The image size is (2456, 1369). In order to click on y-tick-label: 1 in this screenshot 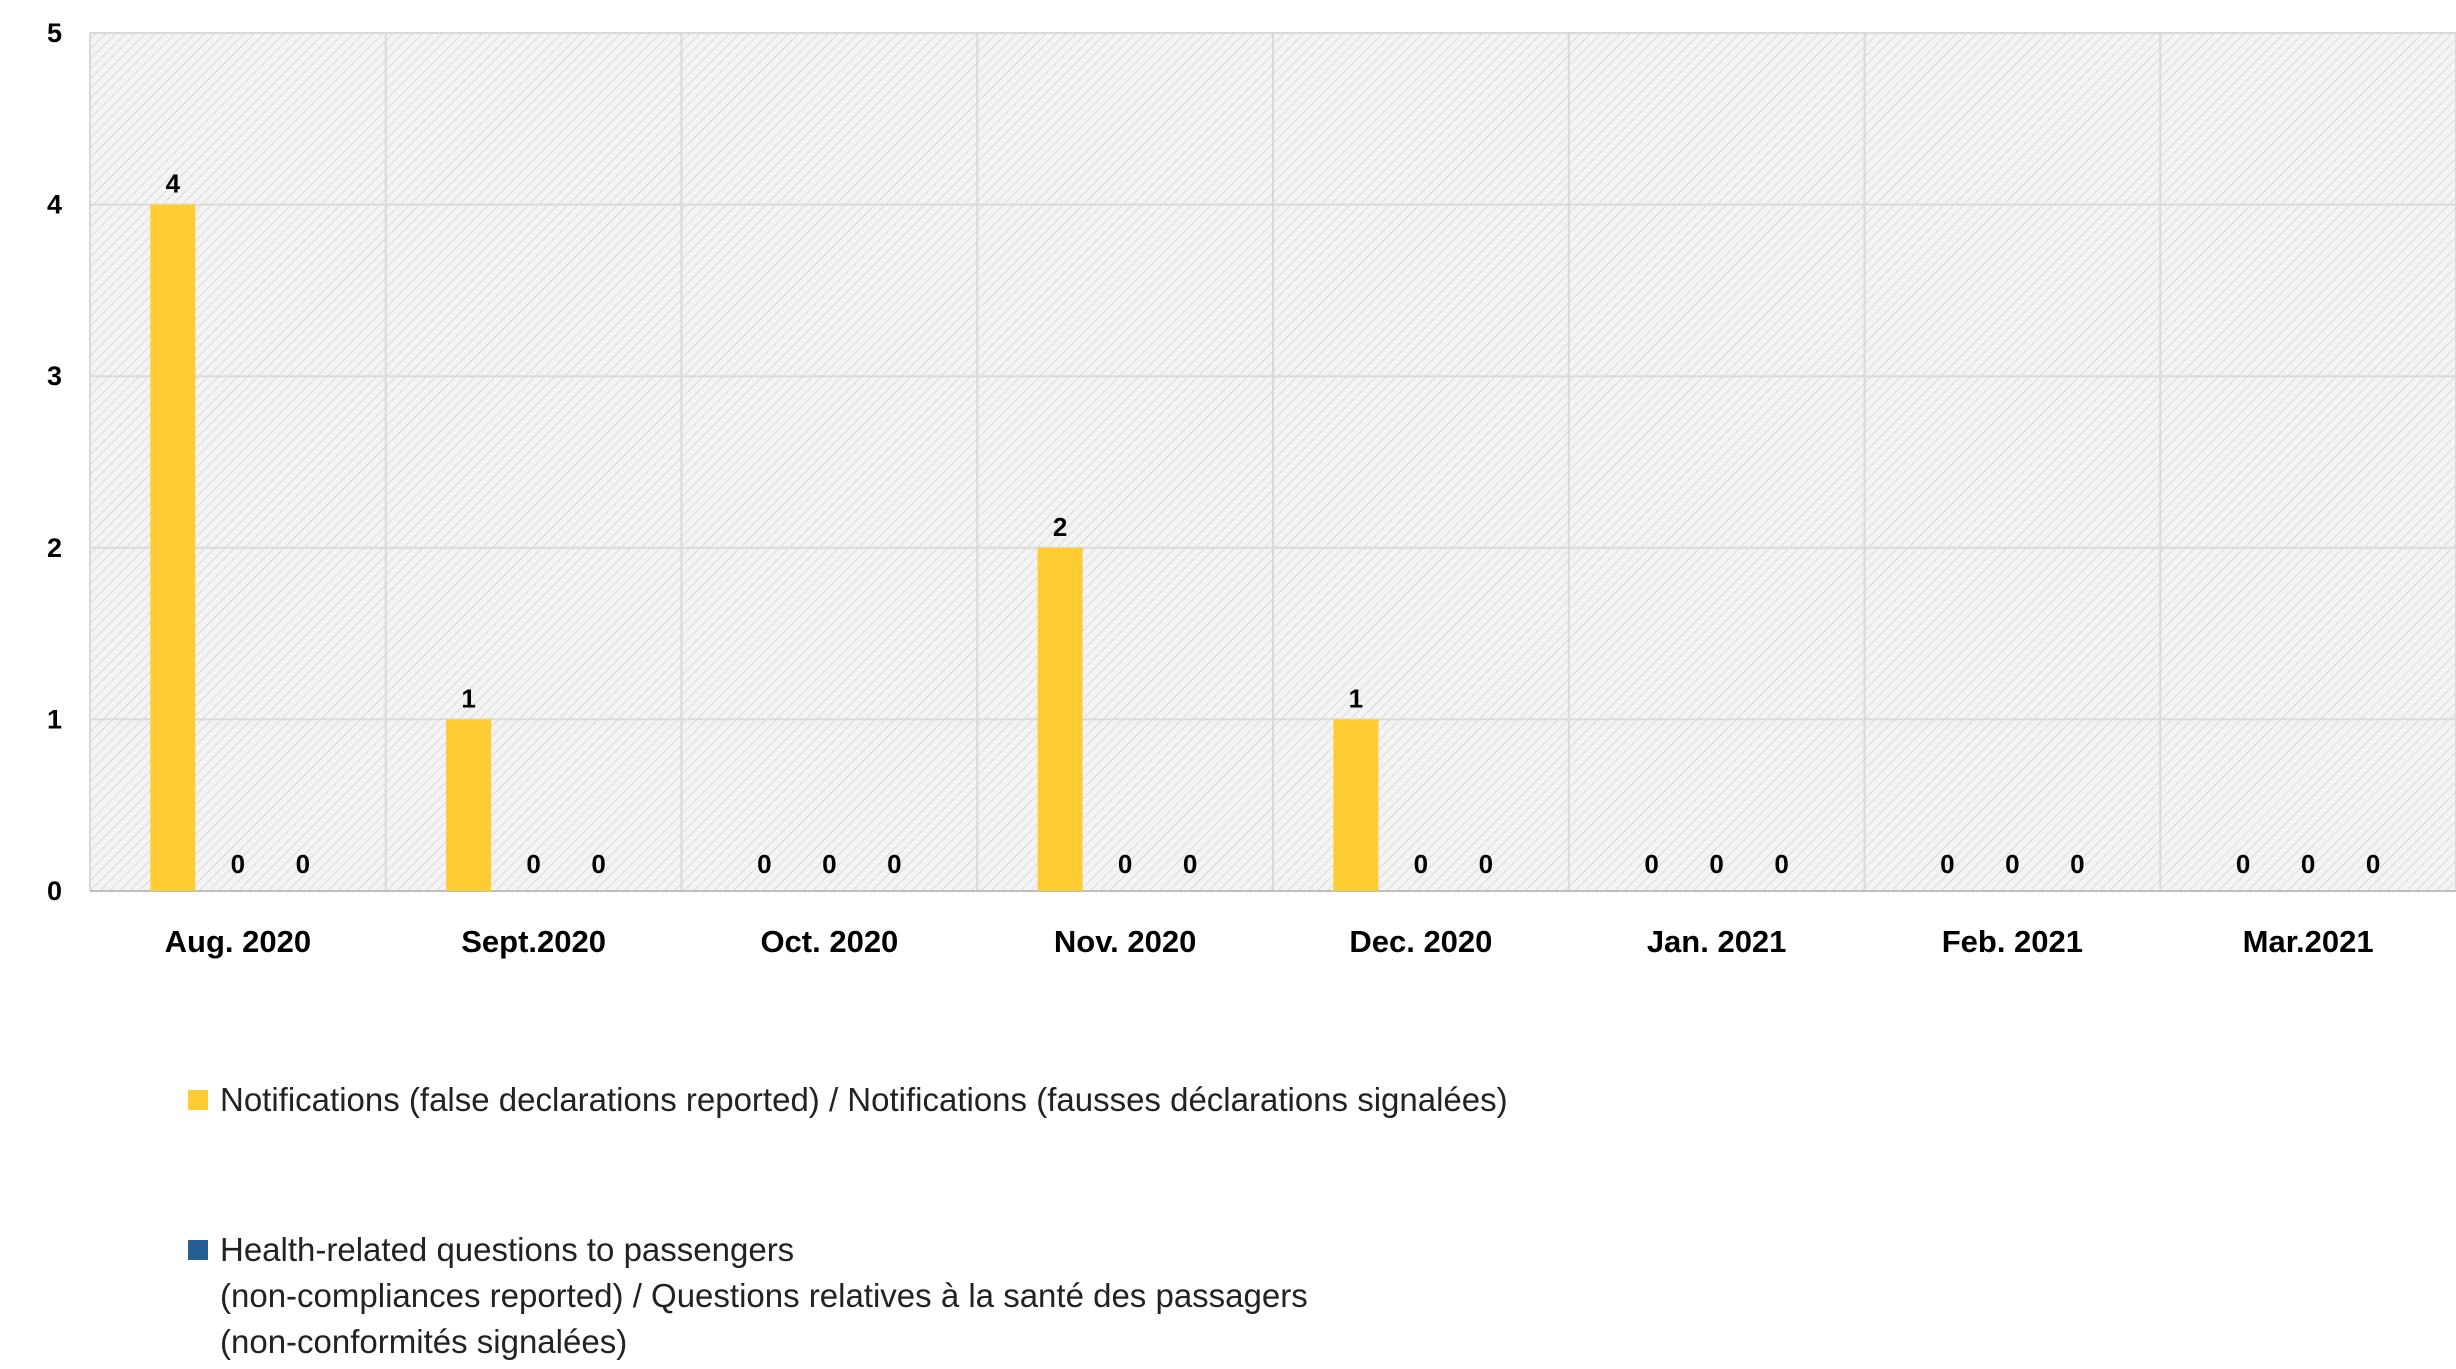, I will do `click(54, 719)`.